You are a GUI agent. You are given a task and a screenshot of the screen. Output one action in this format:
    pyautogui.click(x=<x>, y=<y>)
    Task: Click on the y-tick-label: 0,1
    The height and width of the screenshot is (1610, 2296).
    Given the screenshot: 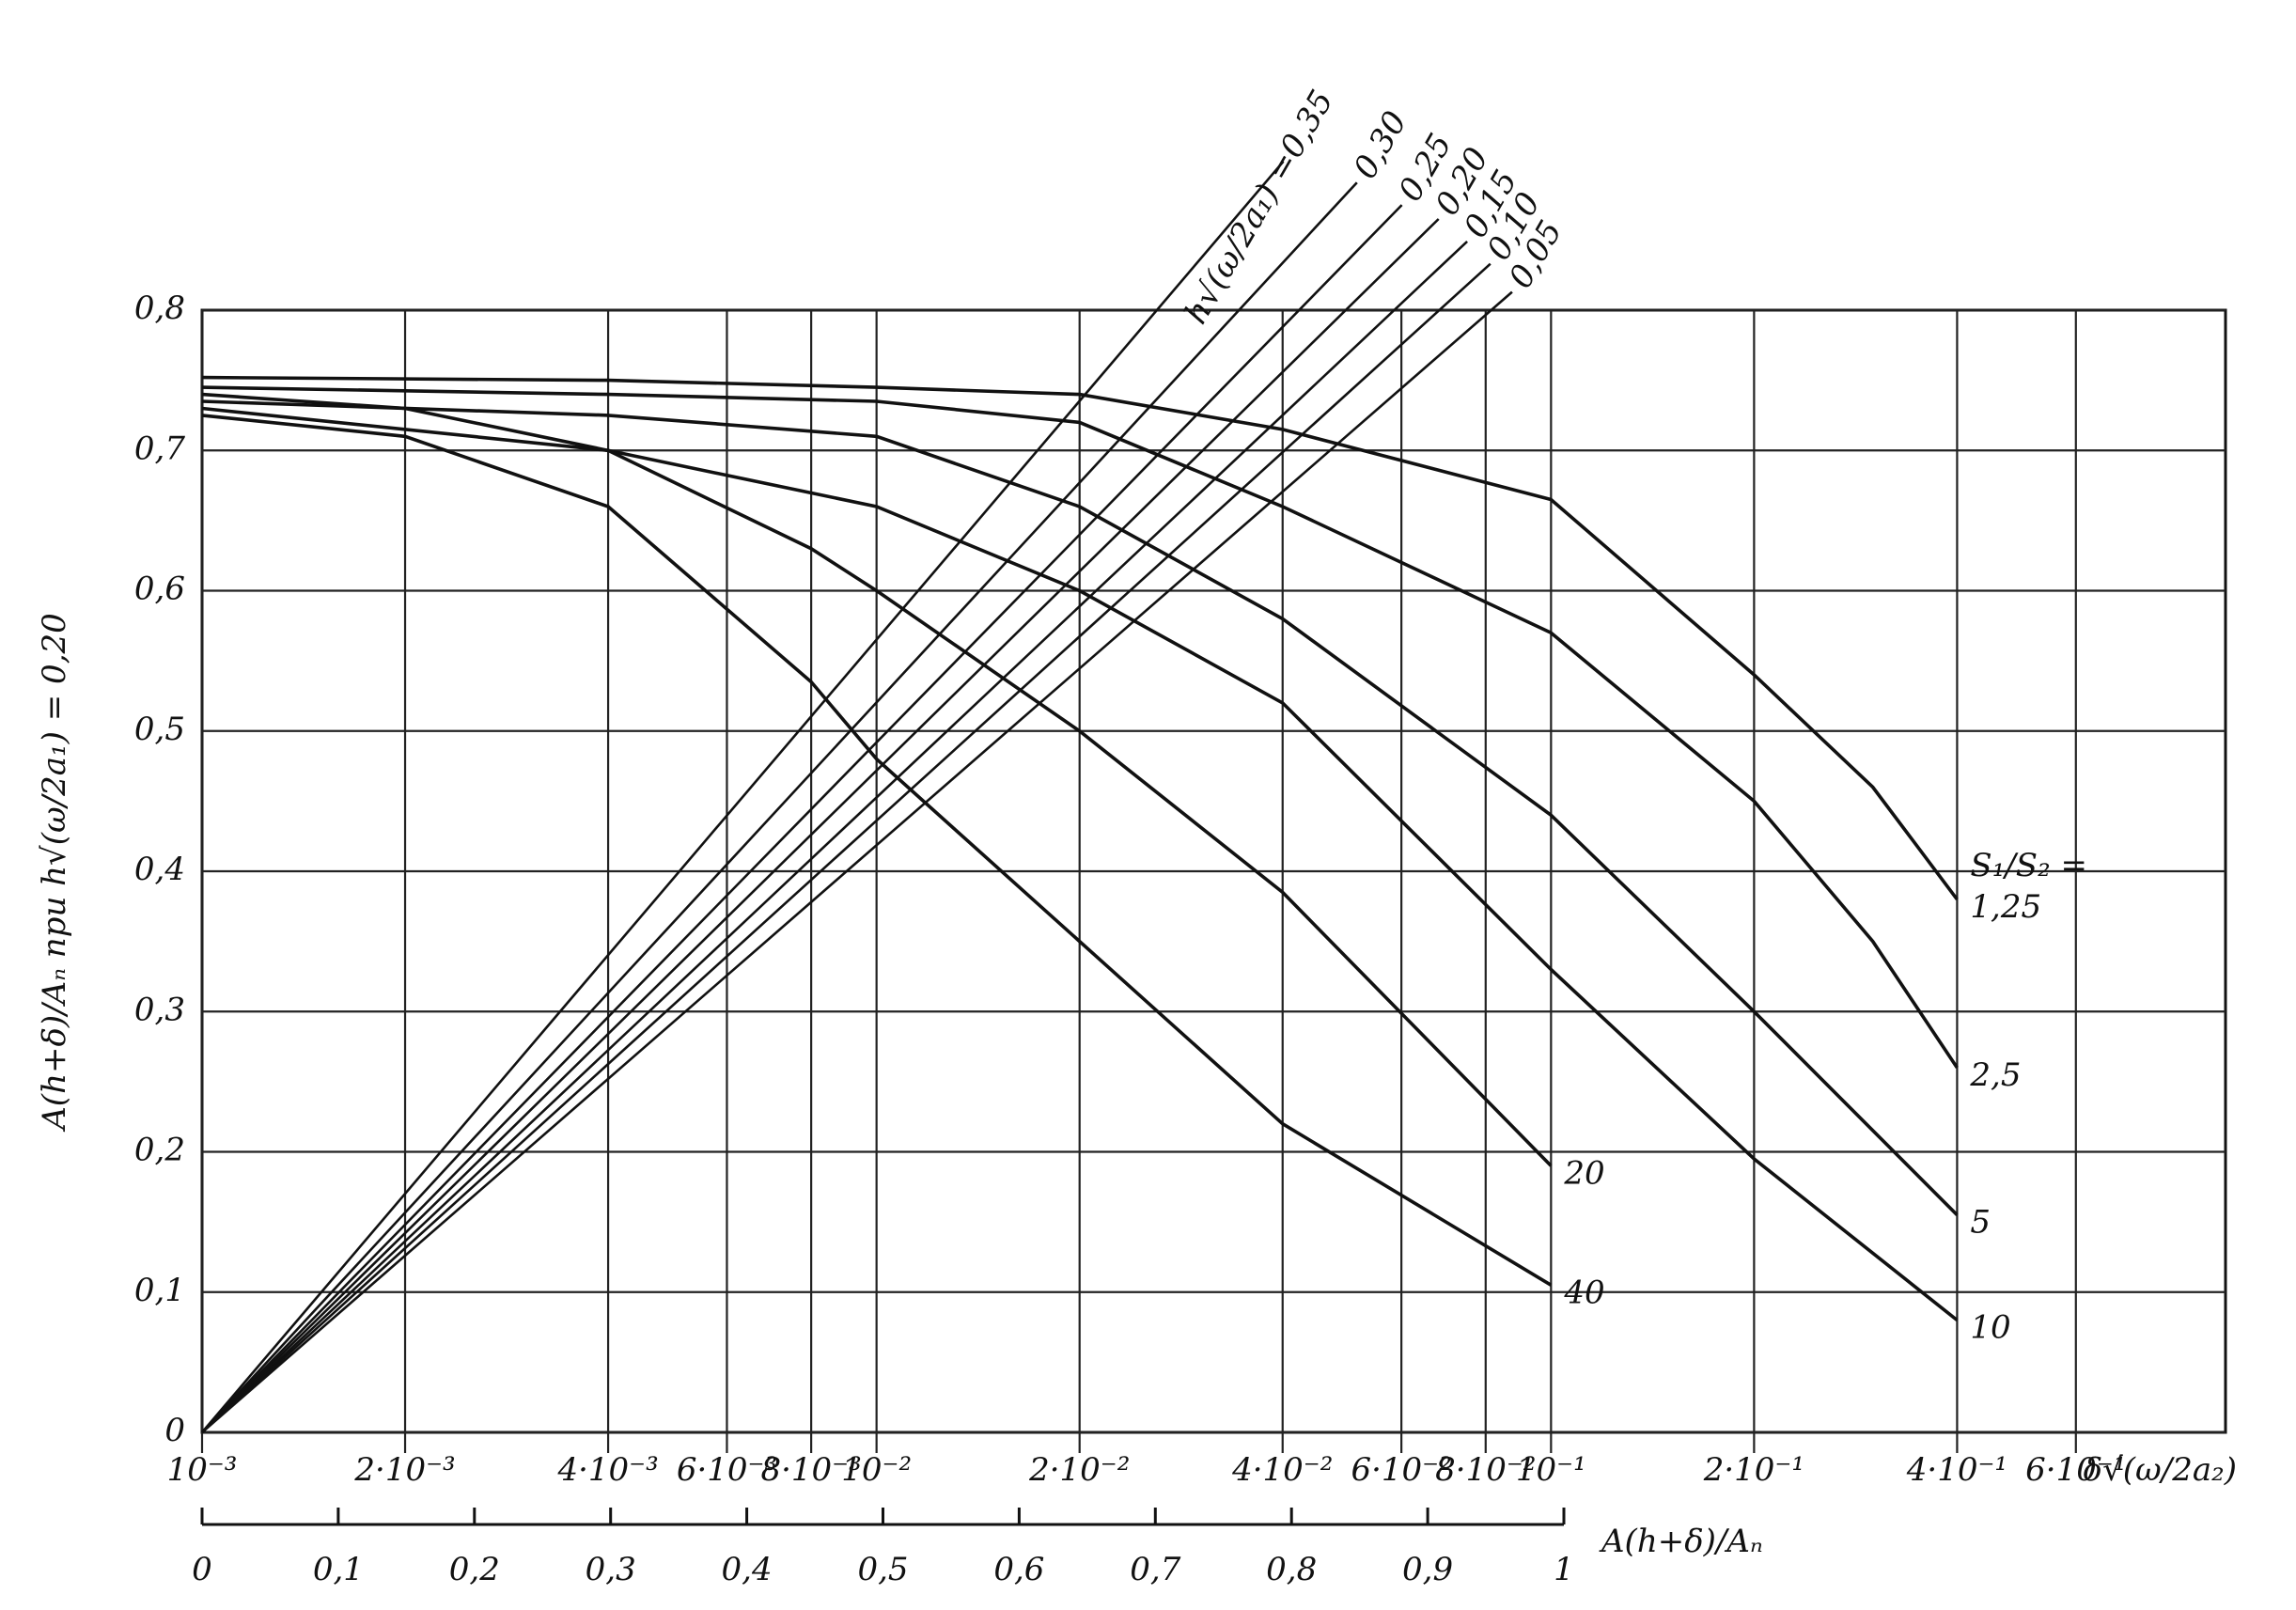 What is the action you would take?
    pyautogui.click(x=159, y=1291)
    